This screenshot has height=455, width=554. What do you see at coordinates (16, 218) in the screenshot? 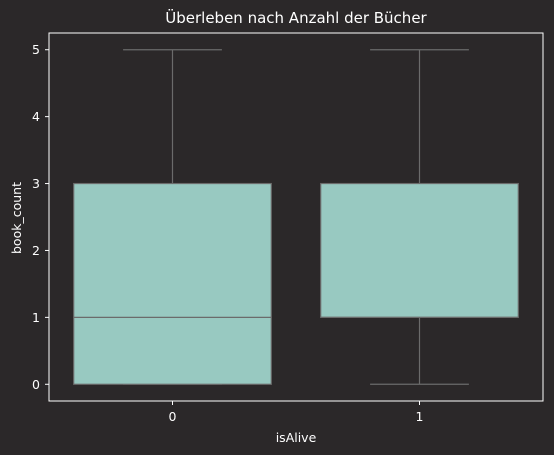
I see `y-axis-label: book_count` at bounding box center [16, 218].